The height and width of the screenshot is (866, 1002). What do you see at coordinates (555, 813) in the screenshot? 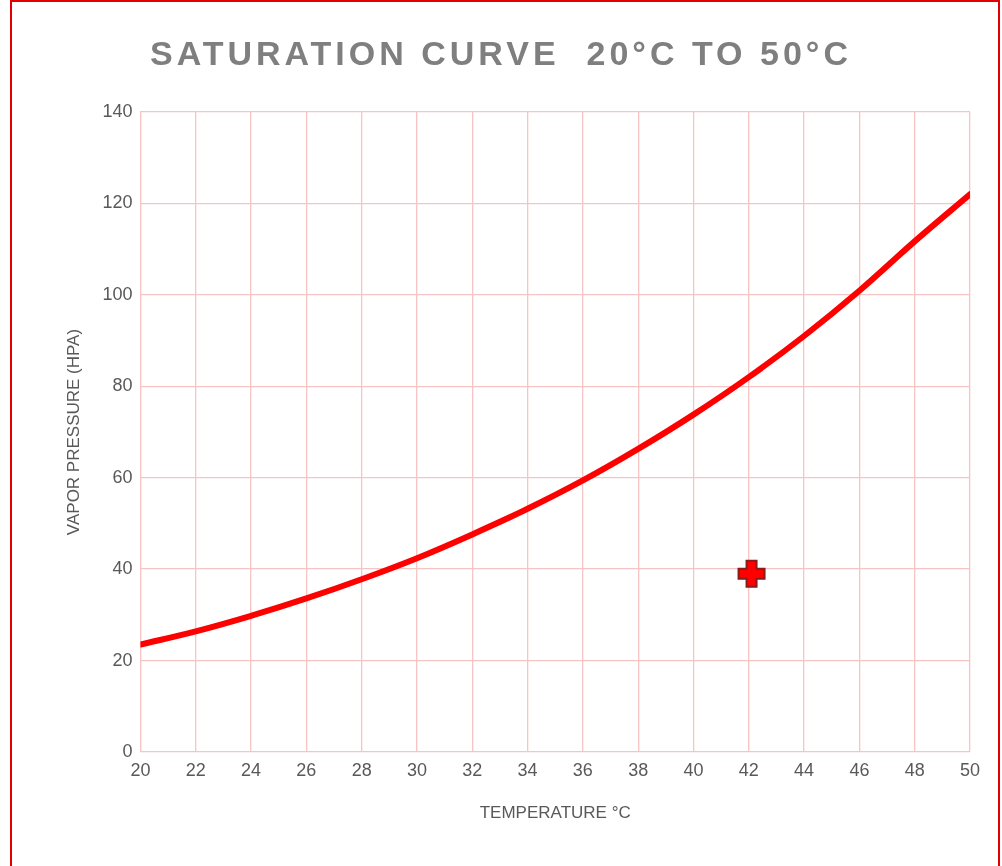
I see `x-axis-title: TEMPERATURE °C` at bounding box center [555, 813].